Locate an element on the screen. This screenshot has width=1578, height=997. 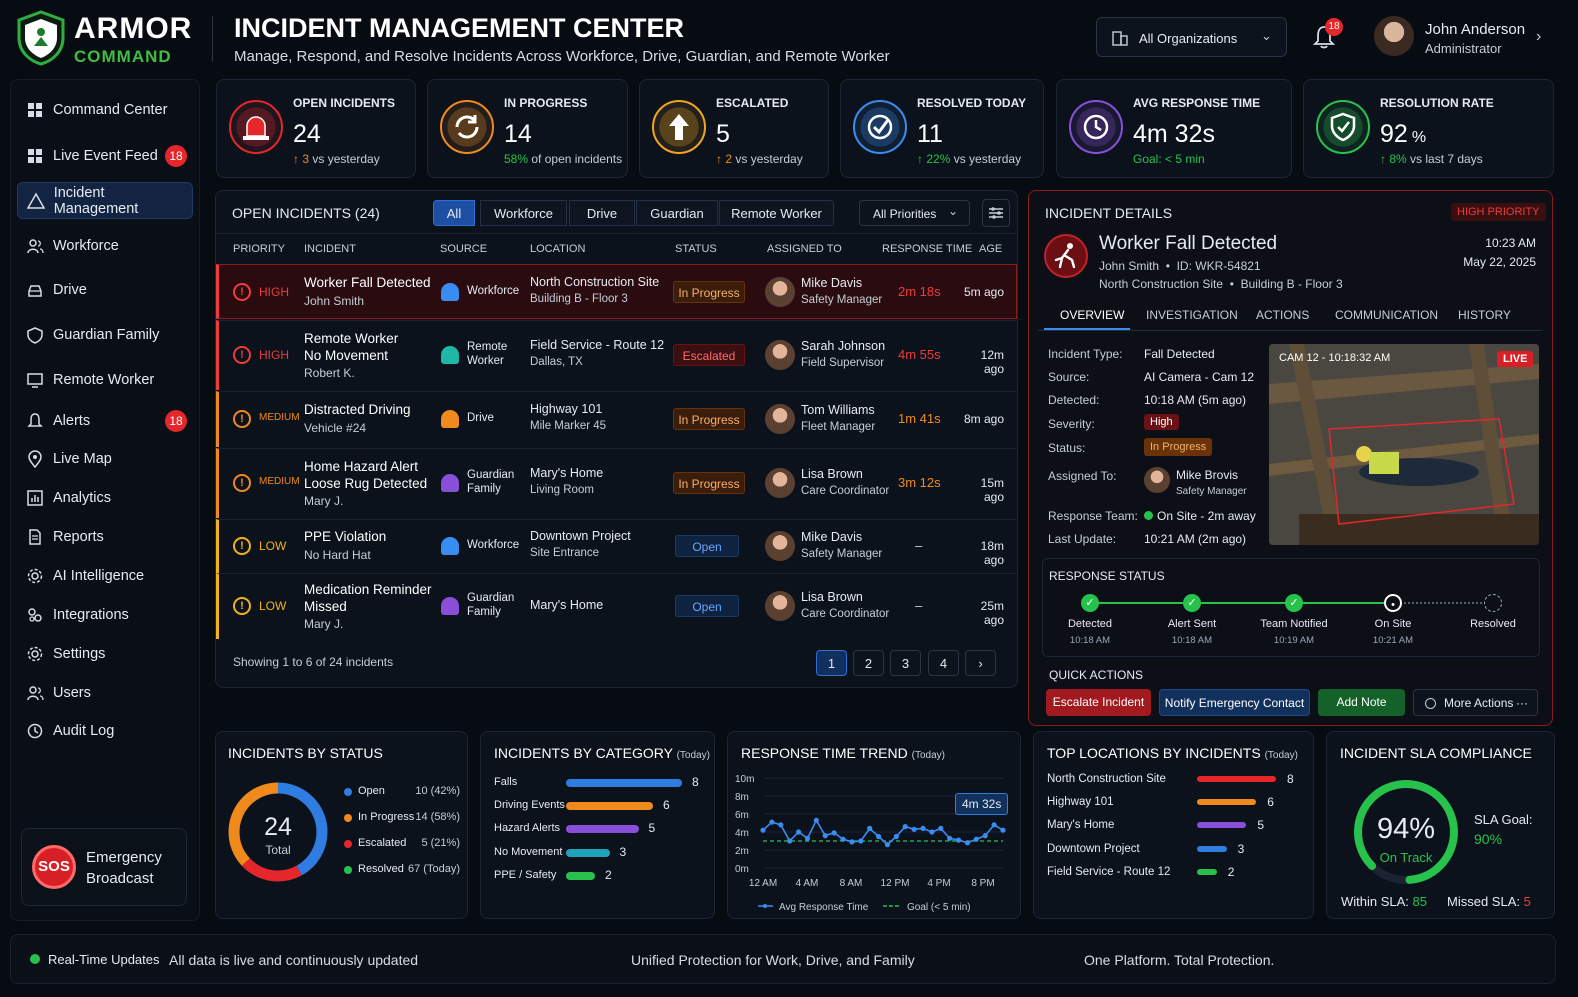
add-note-button: Add Note is located at coordinates (1361, 702).